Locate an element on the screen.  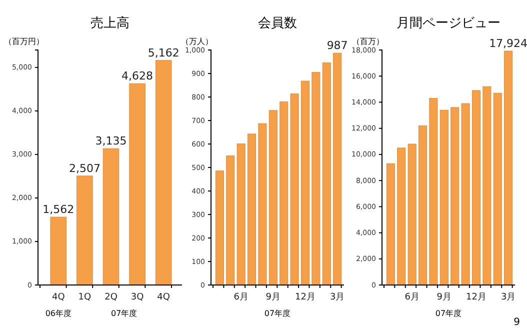
x-tick-label: 1Q is located at coordinates (85, 297).